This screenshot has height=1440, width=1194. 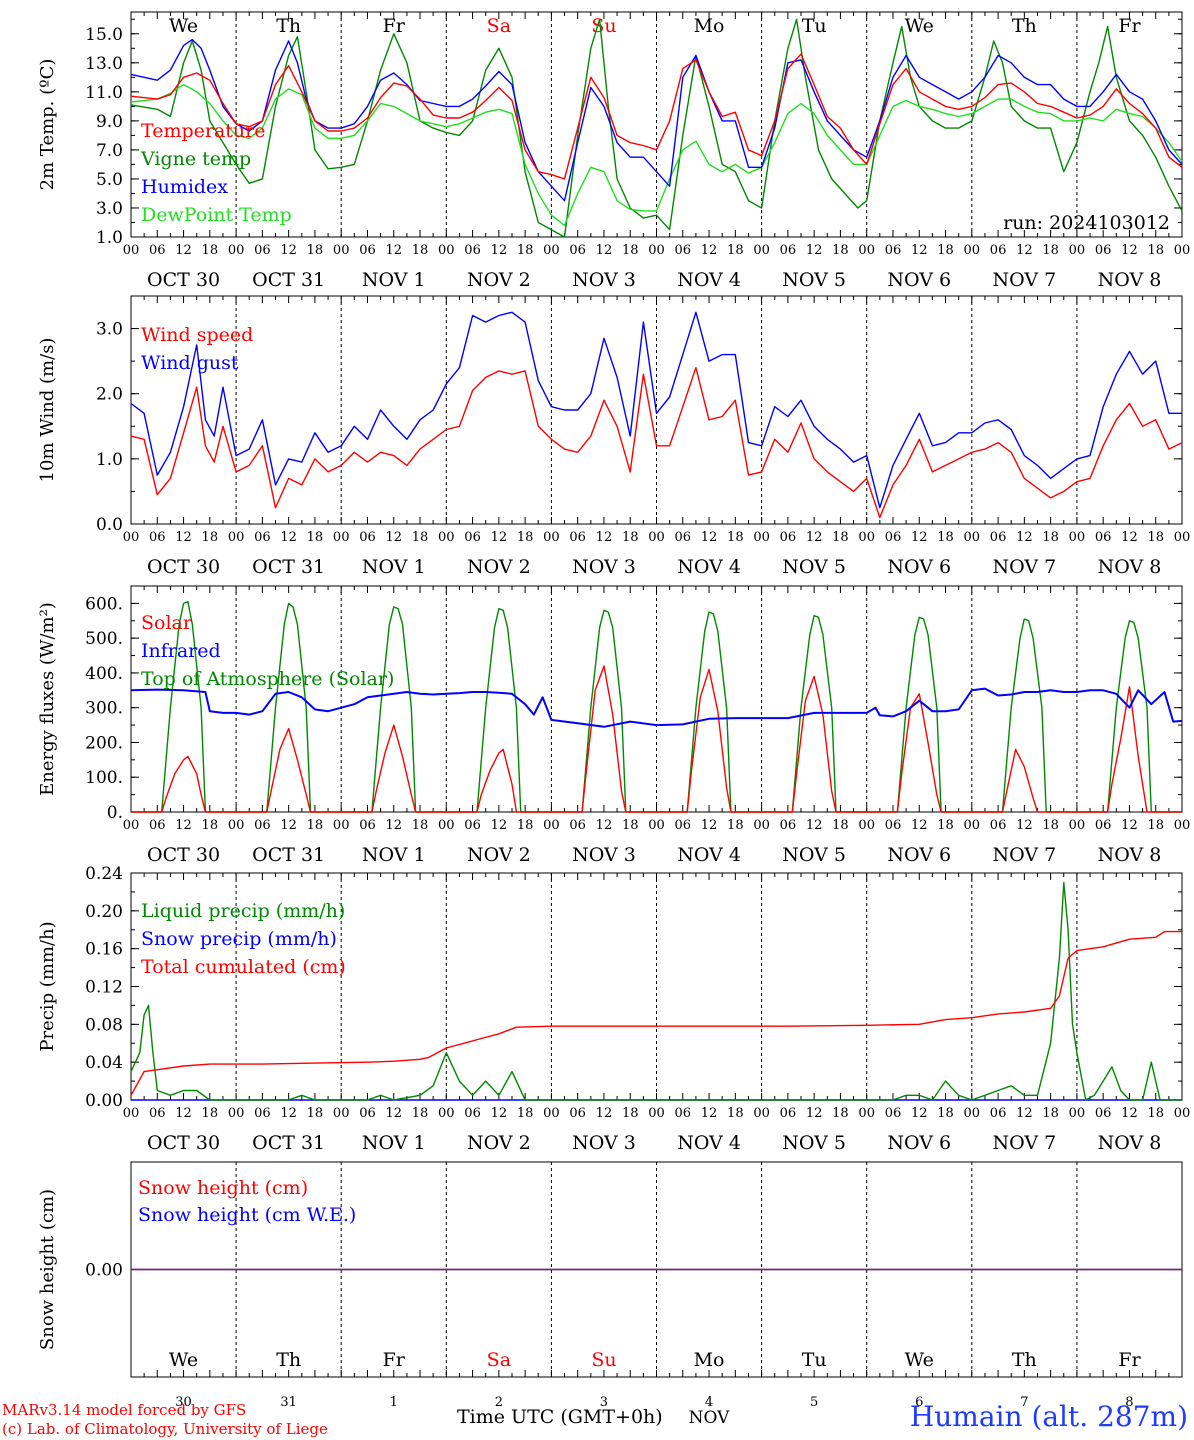 What do you see at coordinates (288, 26) in the screenshot?
I see `weekday-label: Th` at bounding box center [288, 26].